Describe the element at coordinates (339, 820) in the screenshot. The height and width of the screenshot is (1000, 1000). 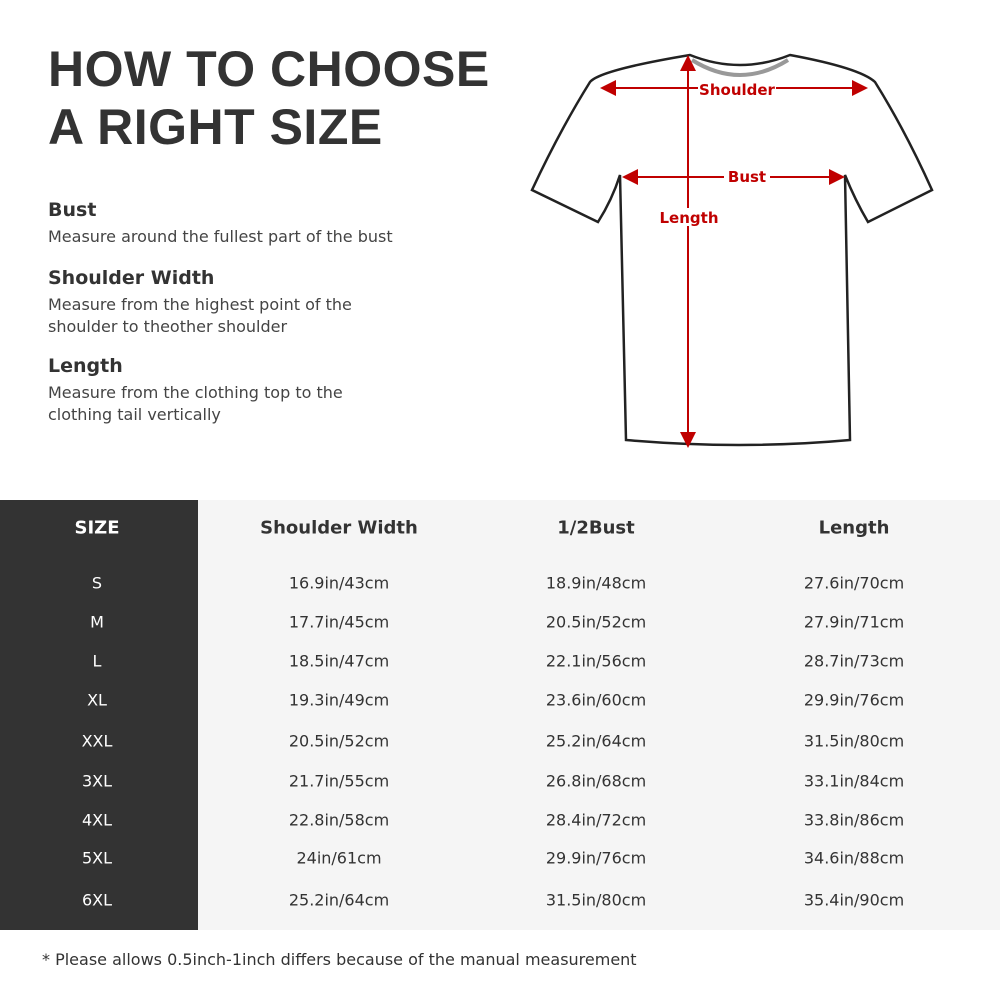
I see `cell-shoulder-width: 22.8in/58cm` at that location.